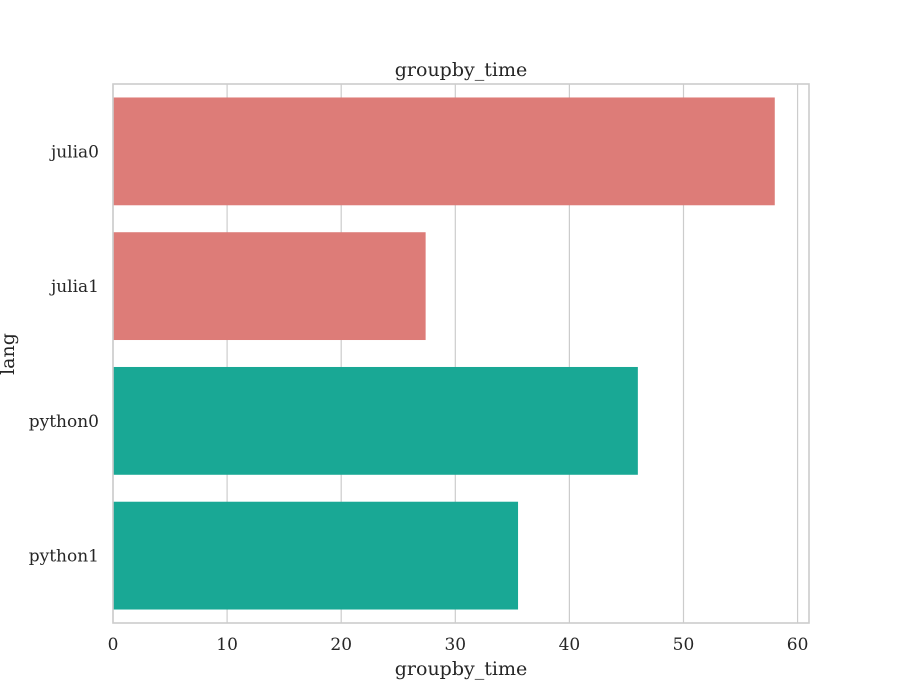 The width and height of the screenshot is (900, 700). I want to click on bar-julia1, so click(269, 286).